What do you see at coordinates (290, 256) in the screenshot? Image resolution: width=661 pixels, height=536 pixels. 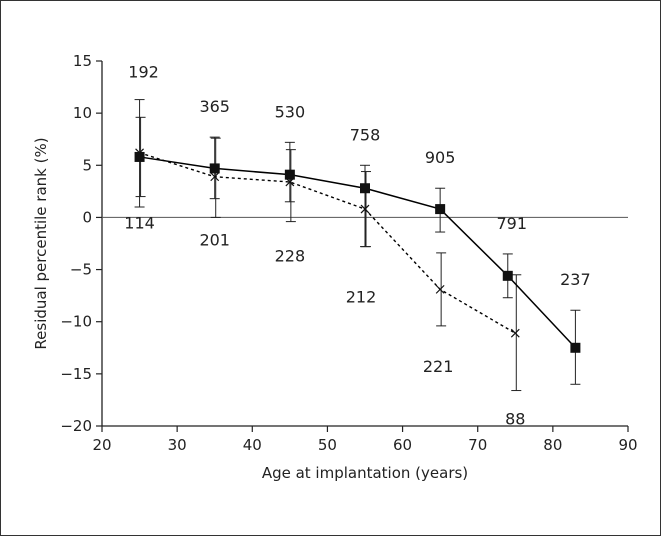 I see `n-label: 228` at bounding box center [290, 256].